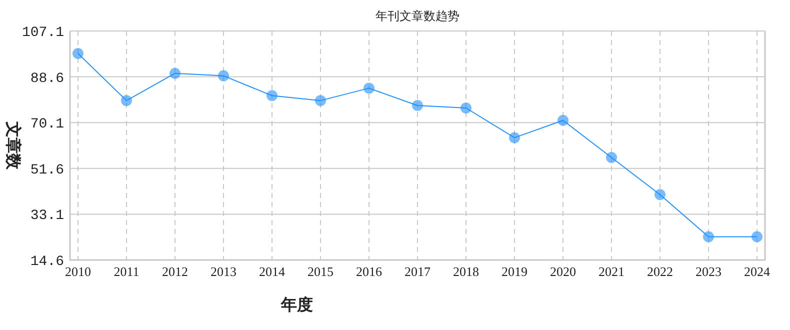 This screenshot has height=330, width=790. What do you see at coordinates (369, 271) in the screenshot?
I see `x-tick-label: 2016` at bounding box center [369, 271].